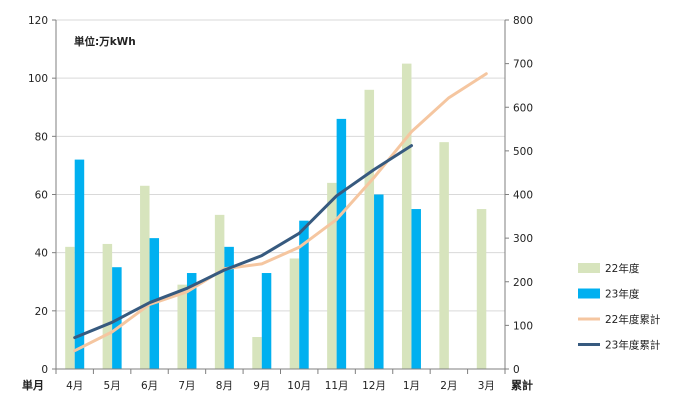 This screenshot has width=694, height=407. What do you see at coordinates (523, 326) in the screenshot?
I see `y-right-tick-label: 100` at bounding box center [523, 326].